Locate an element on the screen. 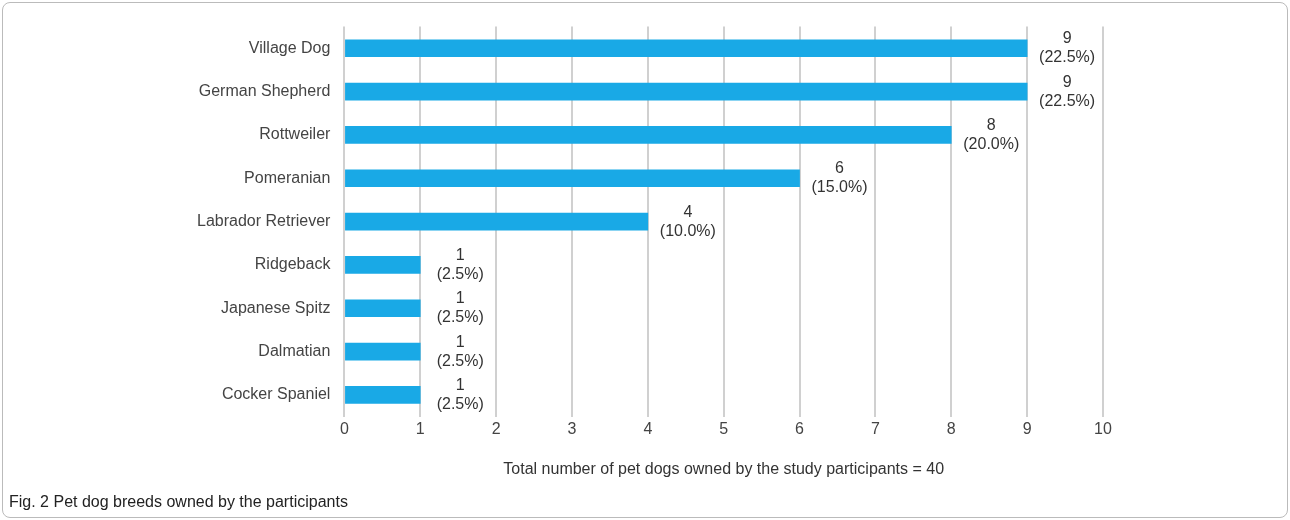 This screenshot has width=1290, height=520. x-tick-label: 0 is located at coordinates (344, 428).